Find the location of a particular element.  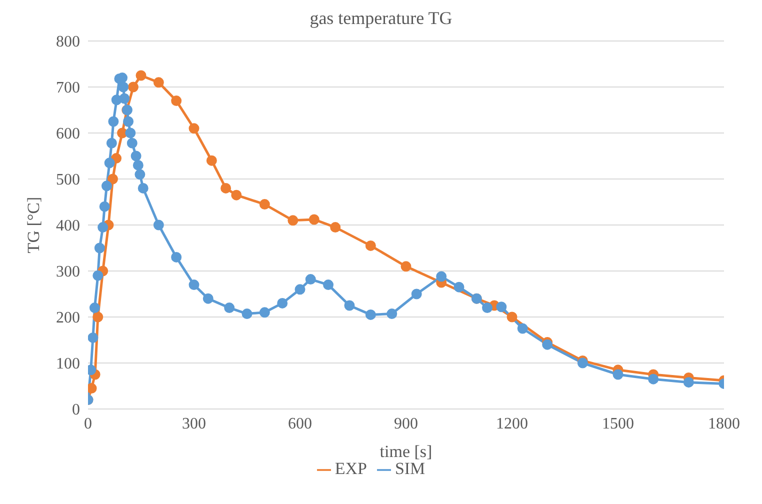

x-tick-label: 300 is located at coordinates (194, 423).